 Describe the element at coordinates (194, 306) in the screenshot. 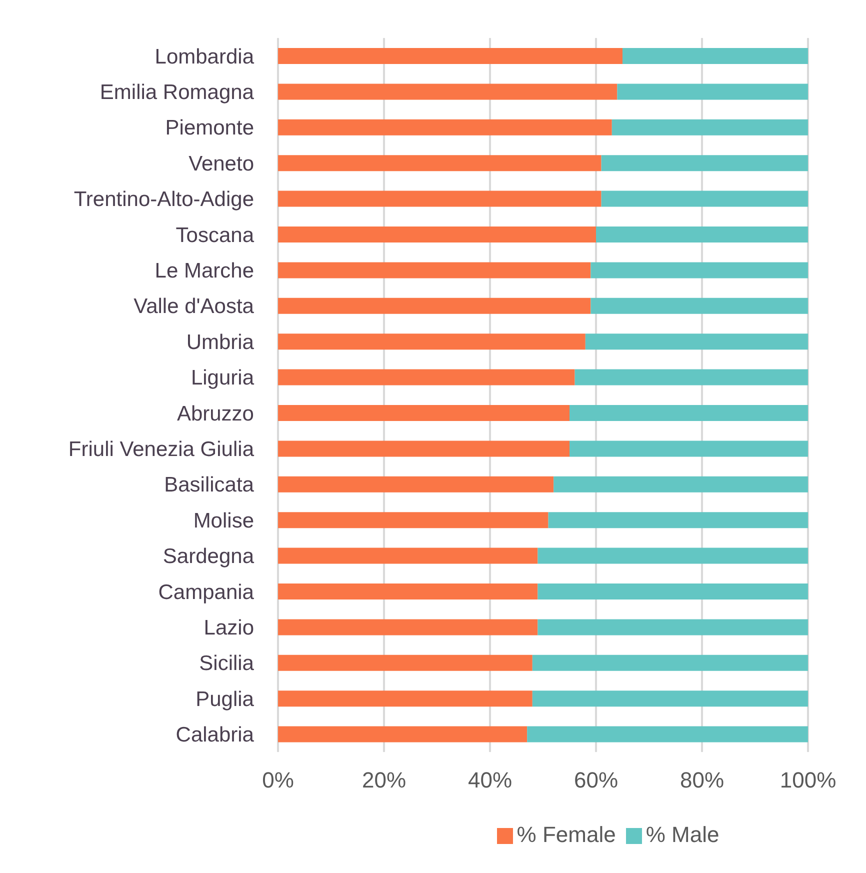

I see `y-tick-label: Valle d'Aosta` at that location.